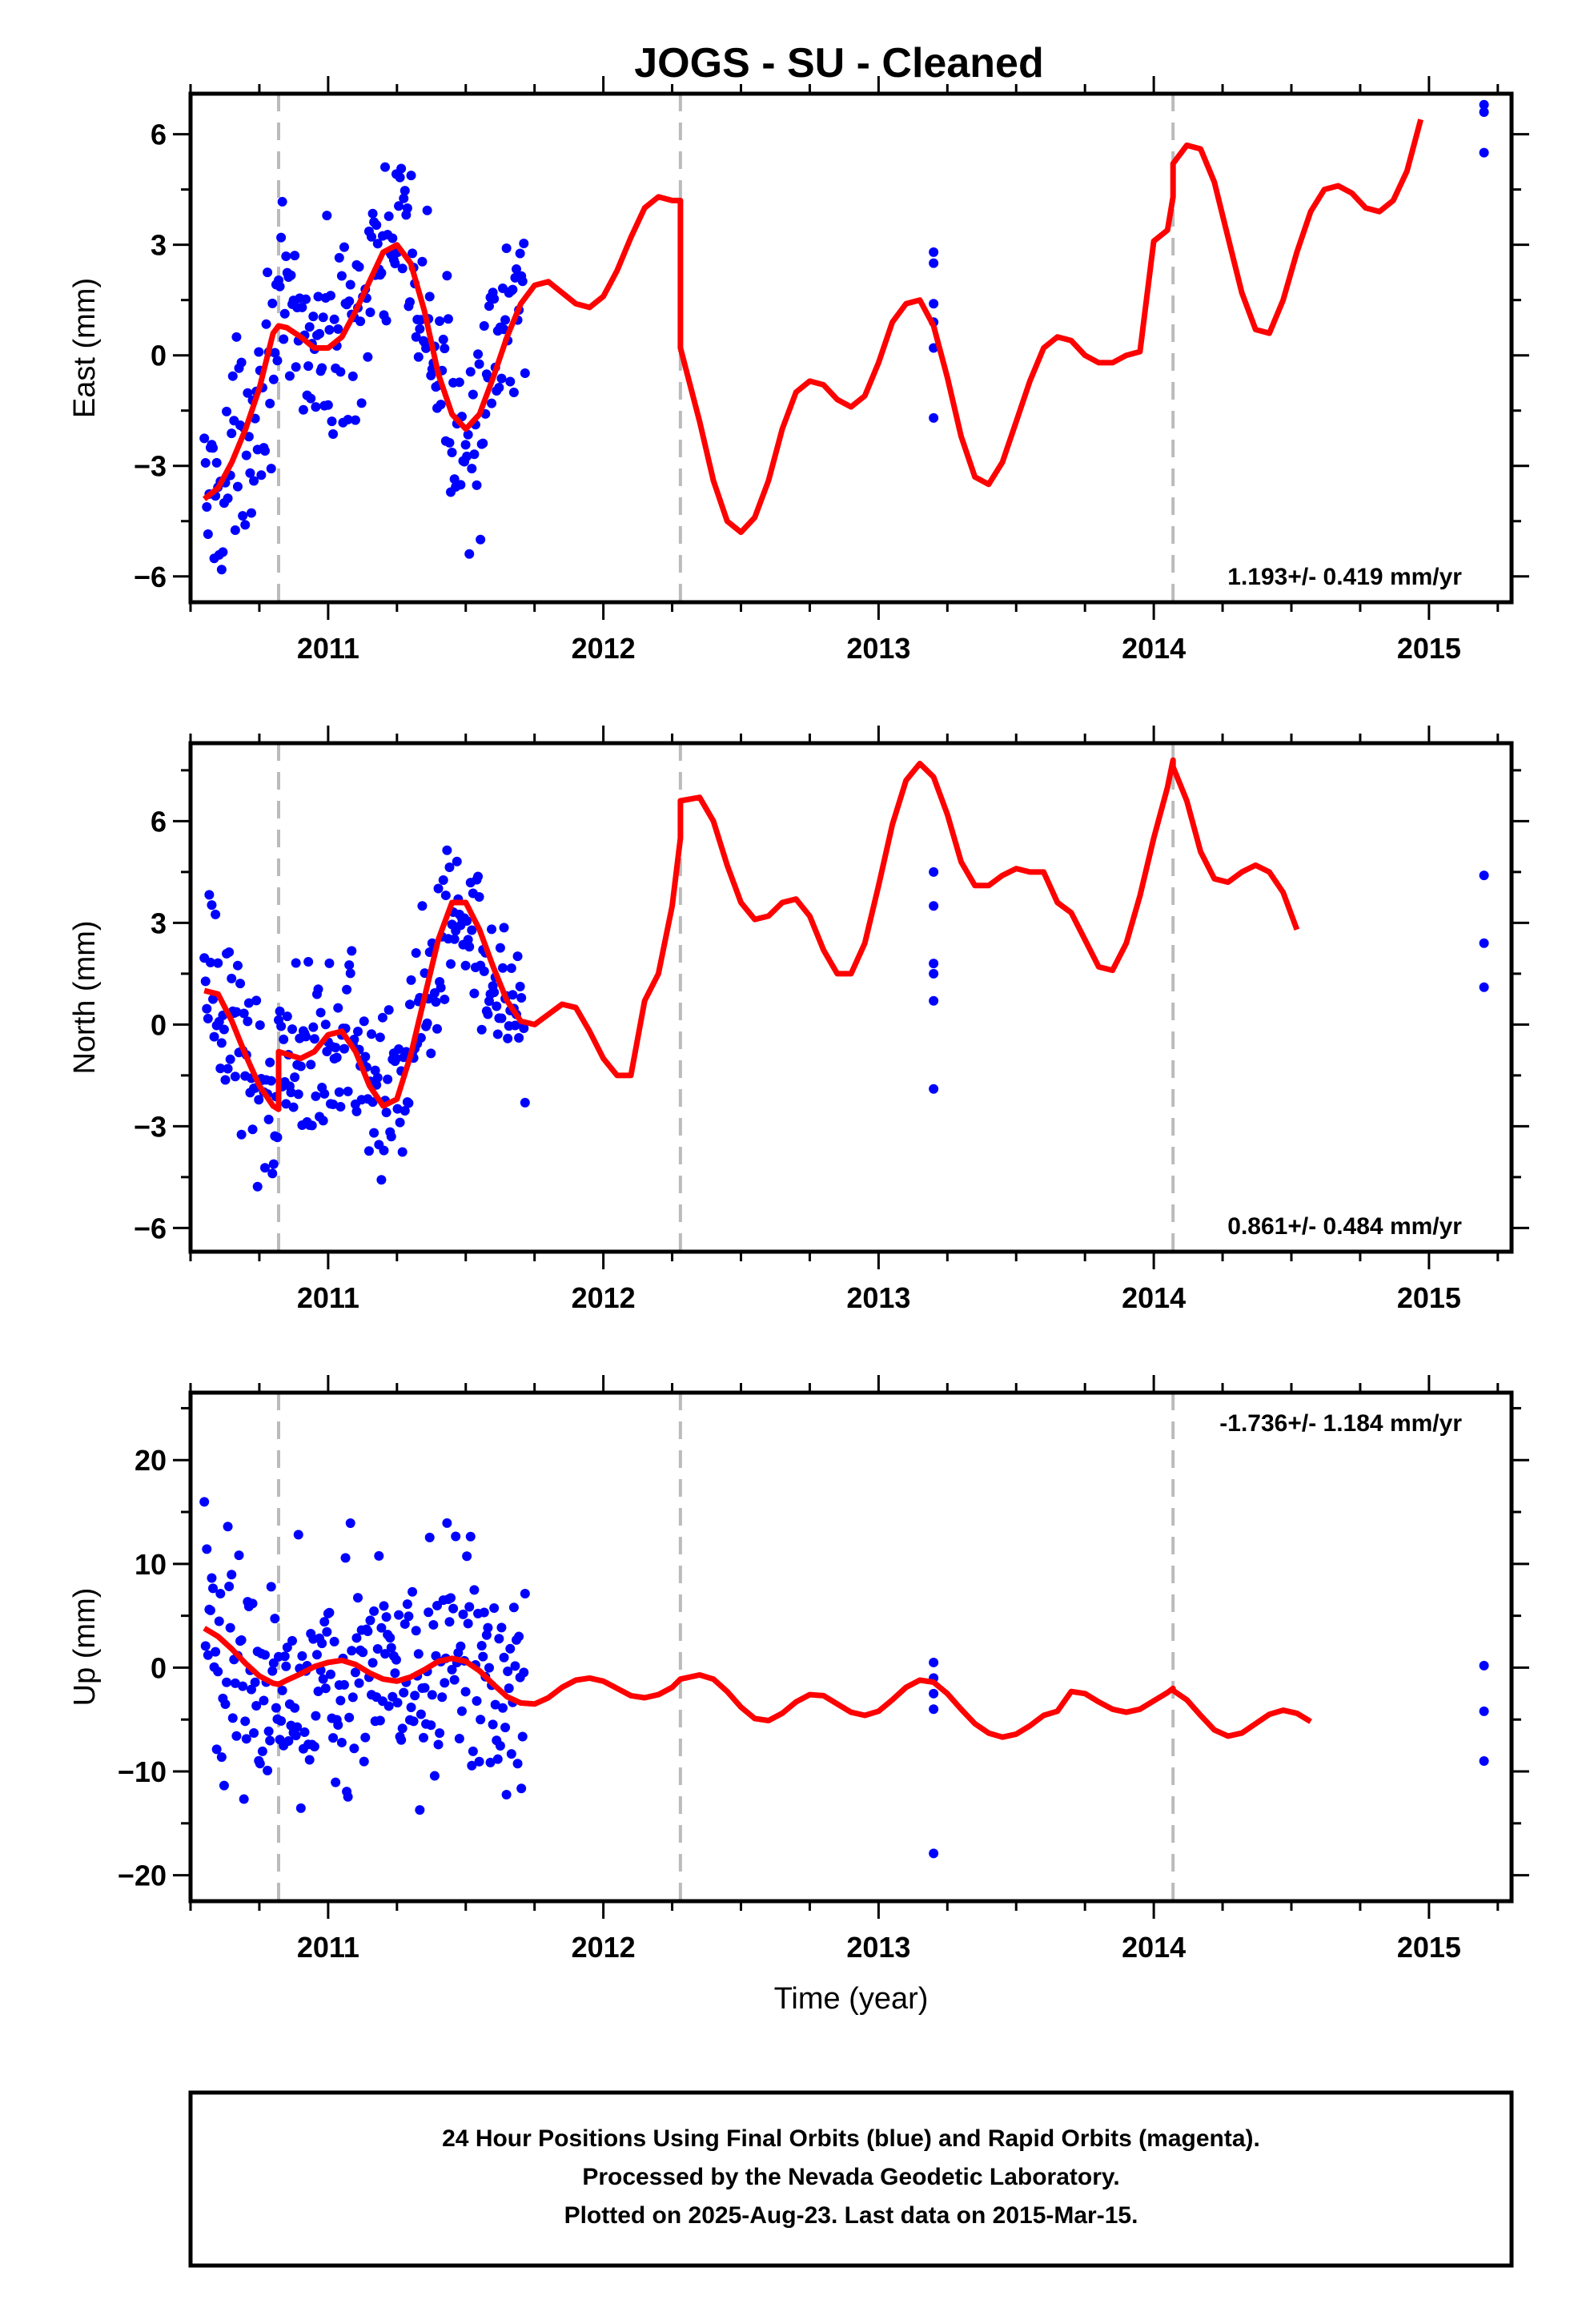  What do you see at coordinates (85, 997) in the screenshot?
I see `y-axis-label: North (mm)` at bounding box center [85, 997].